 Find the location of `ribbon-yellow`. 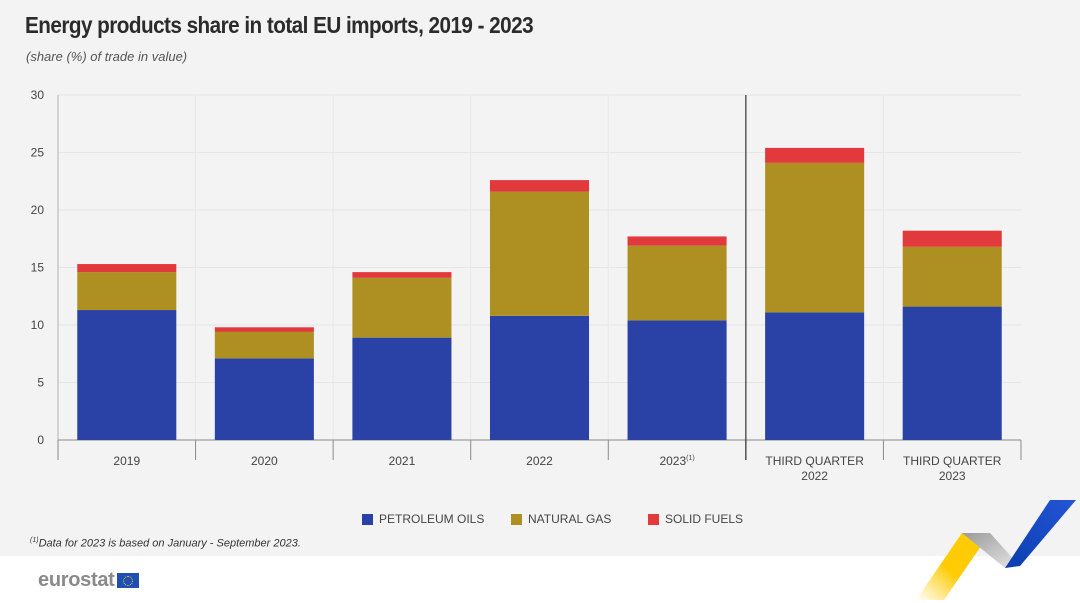

ribbon-yellow is located at coordinates (953, 566).